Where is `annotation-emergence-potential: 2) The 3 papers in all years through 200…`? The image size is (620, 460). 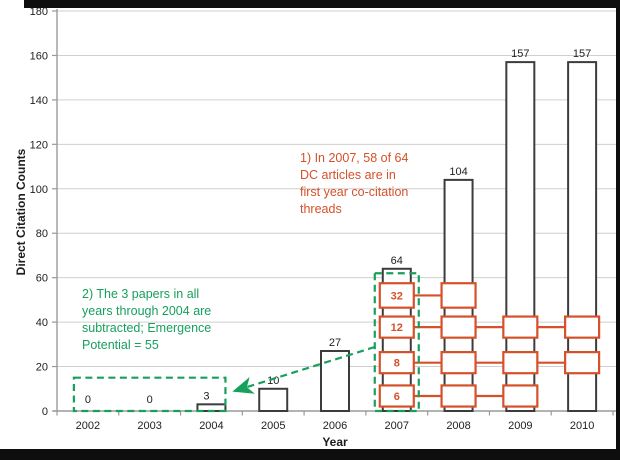
annotation-emergence-potential: 2) The 3 papers in all years through 200… is located at coordinates (146, 320).